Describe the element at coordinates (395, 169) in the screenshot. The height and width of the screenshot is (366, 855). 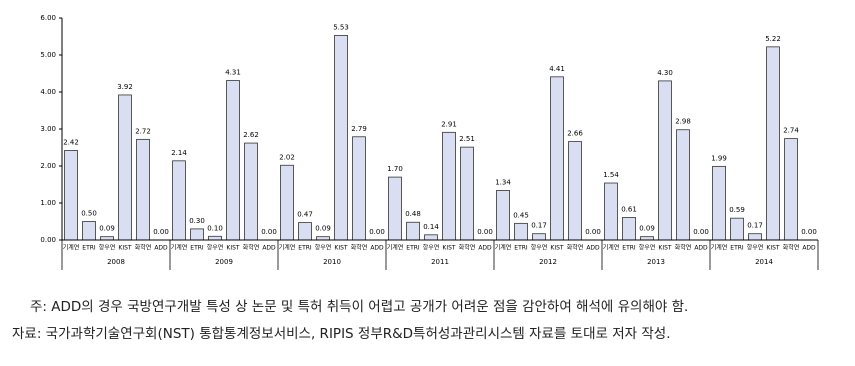
I see `value-label: 1.70` at that location.